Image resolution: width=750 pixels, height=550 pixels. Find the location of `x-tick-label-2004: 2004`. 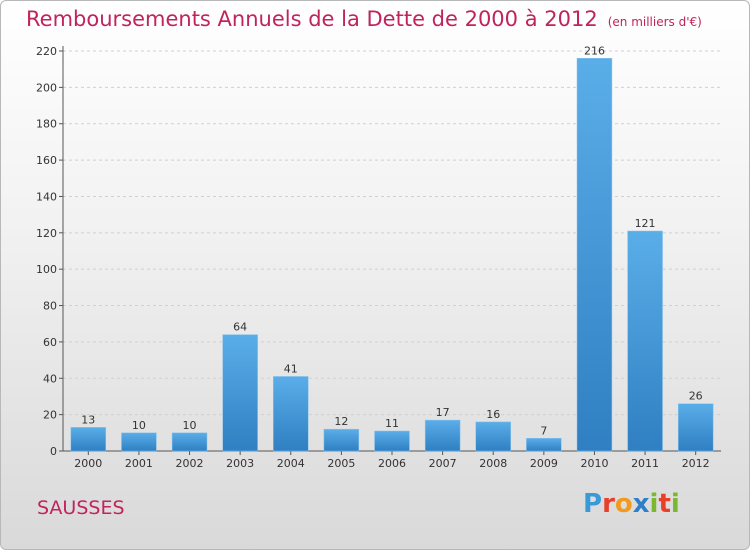

x-tick-label-2004: 2004 is located at coordinates (291, 463).